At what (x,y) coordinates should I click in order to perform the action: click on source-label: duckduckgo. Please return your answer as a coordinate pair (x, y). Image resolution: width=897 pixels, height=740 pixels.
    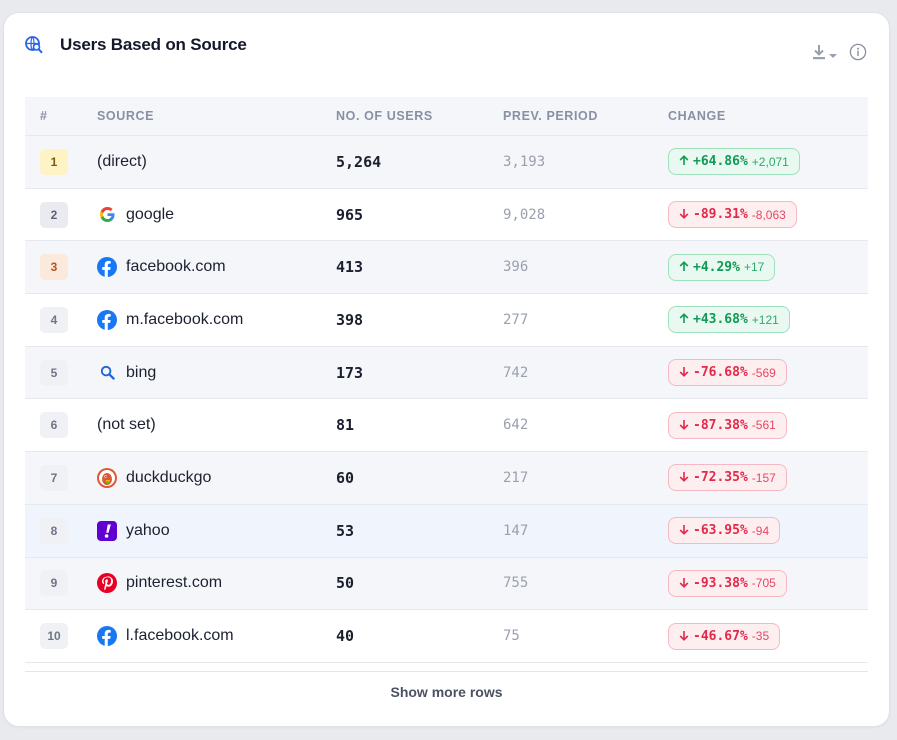
    Looking at the image, I should click on (169, 477).